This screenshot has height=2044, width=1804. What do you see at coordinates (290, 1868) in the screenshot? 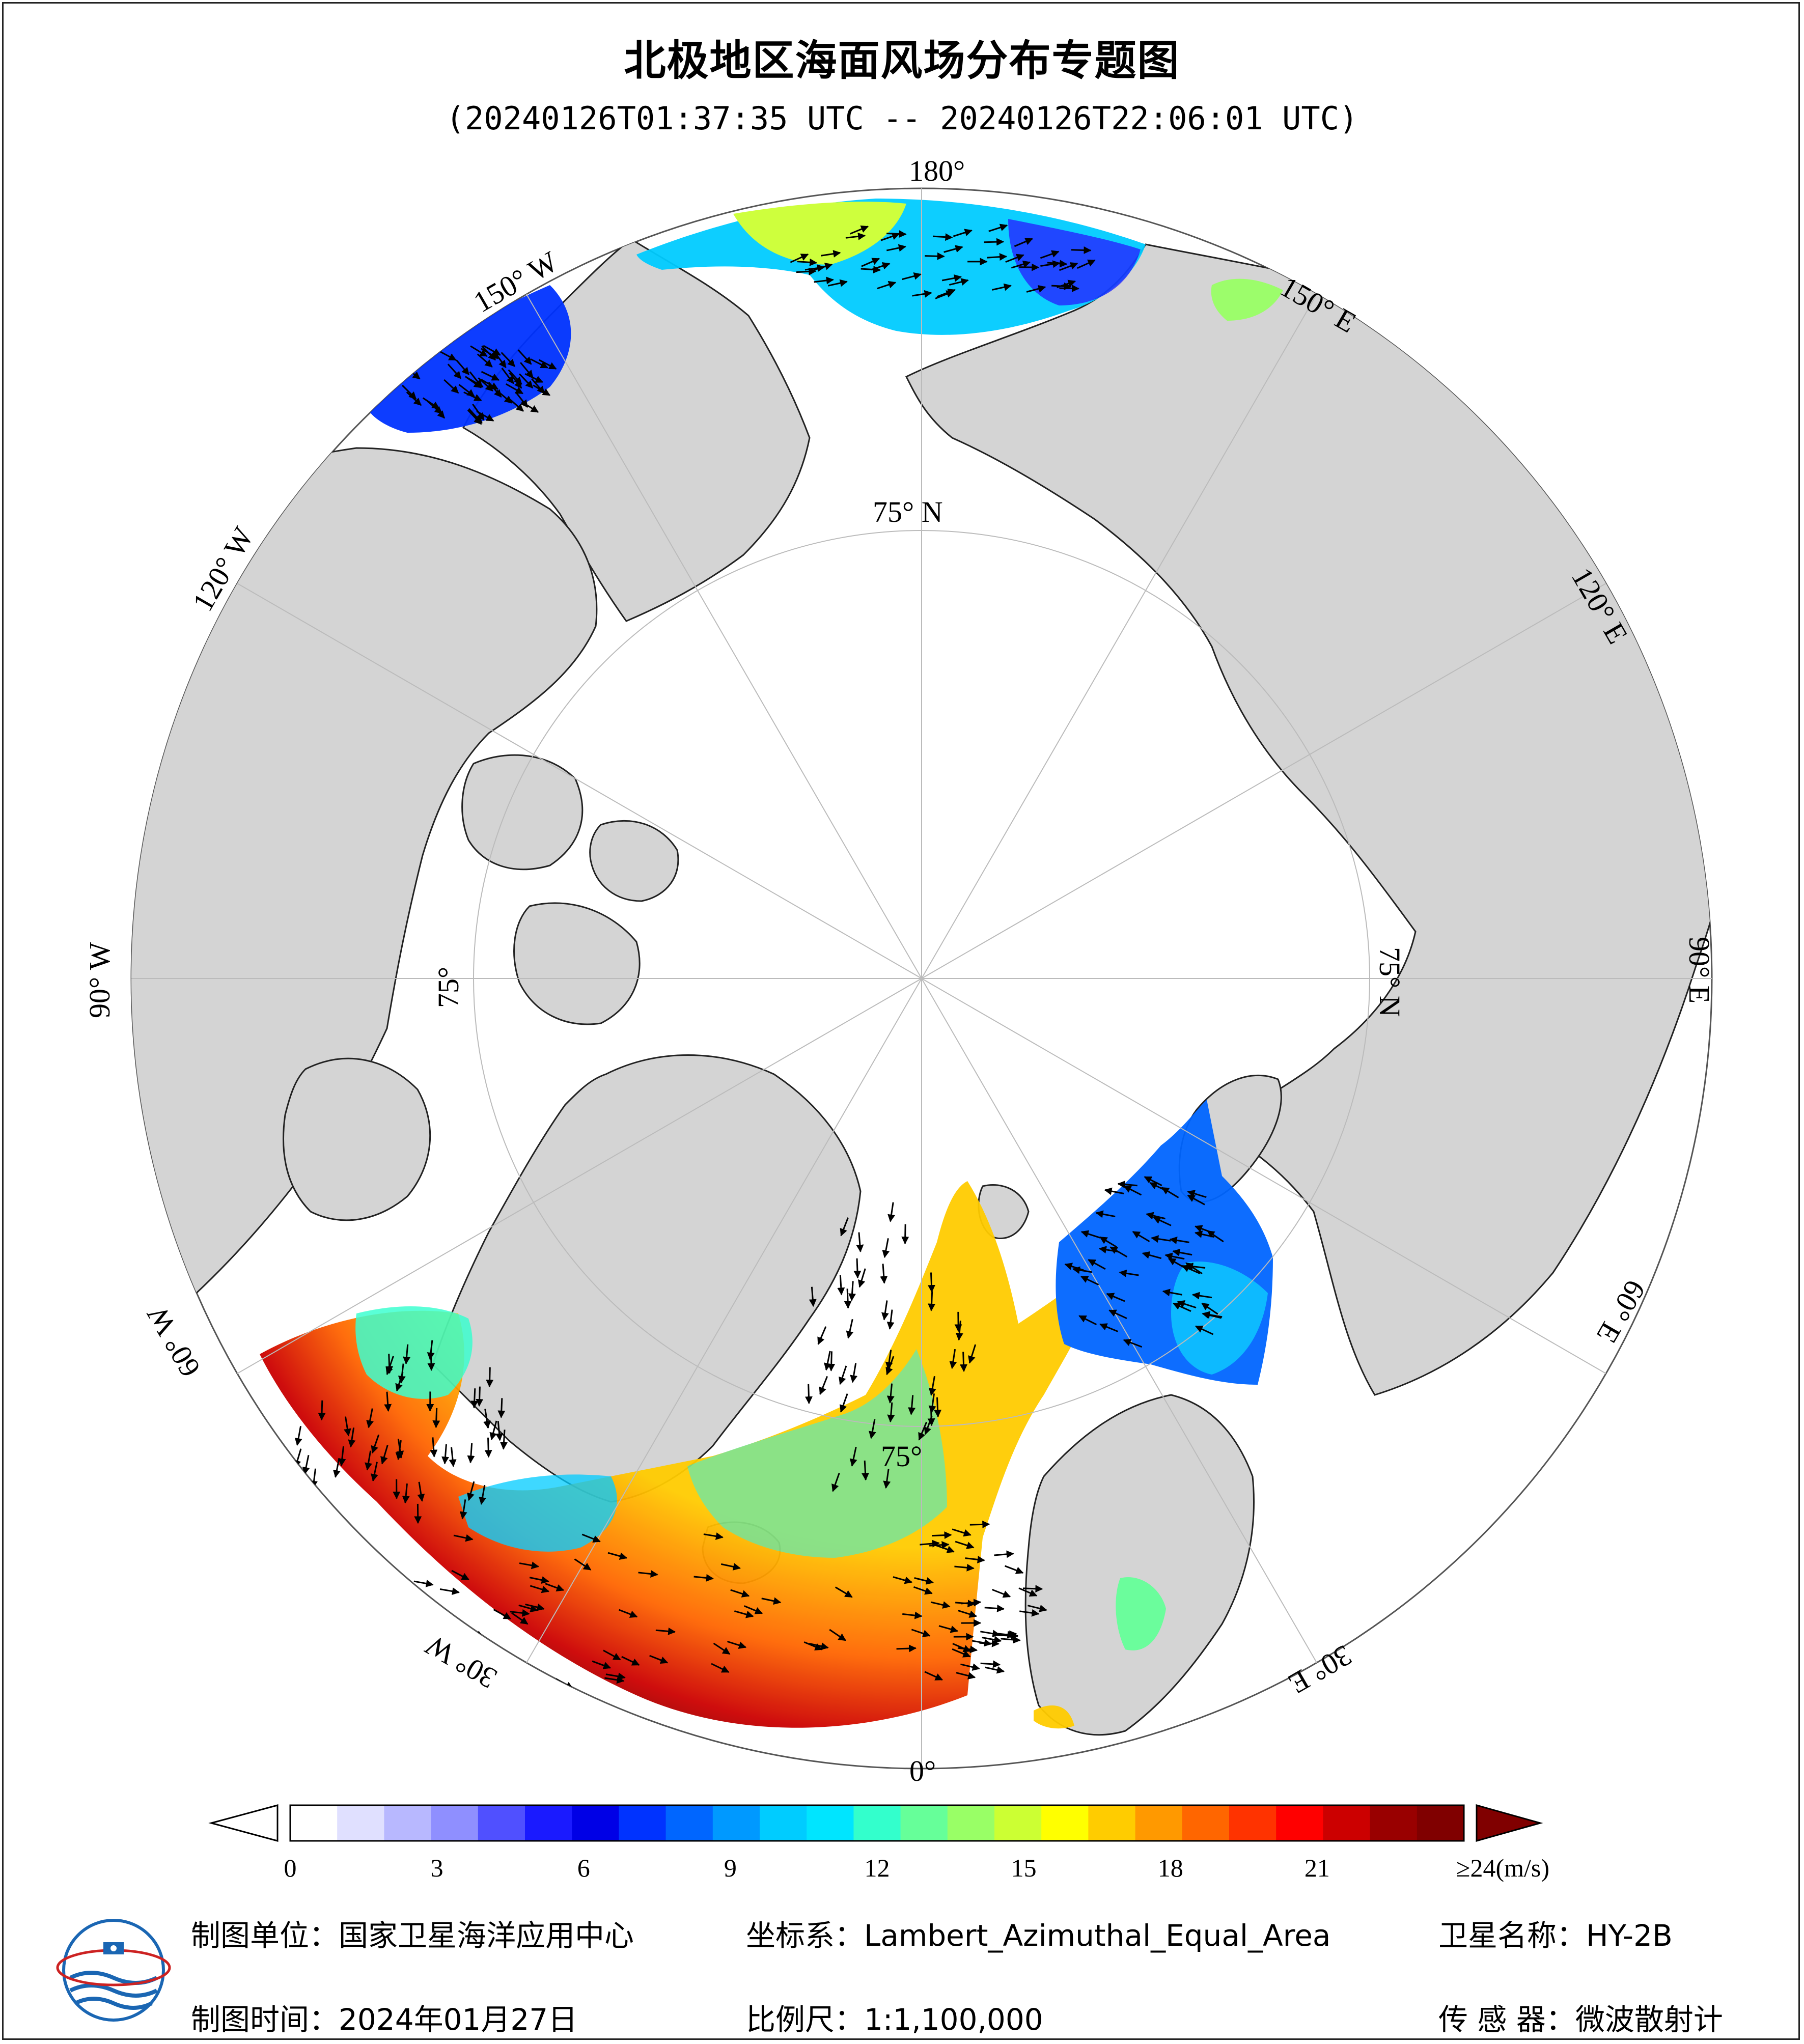
I see `colorbar-tick-label: 0` at bounding box center [290, 1868].